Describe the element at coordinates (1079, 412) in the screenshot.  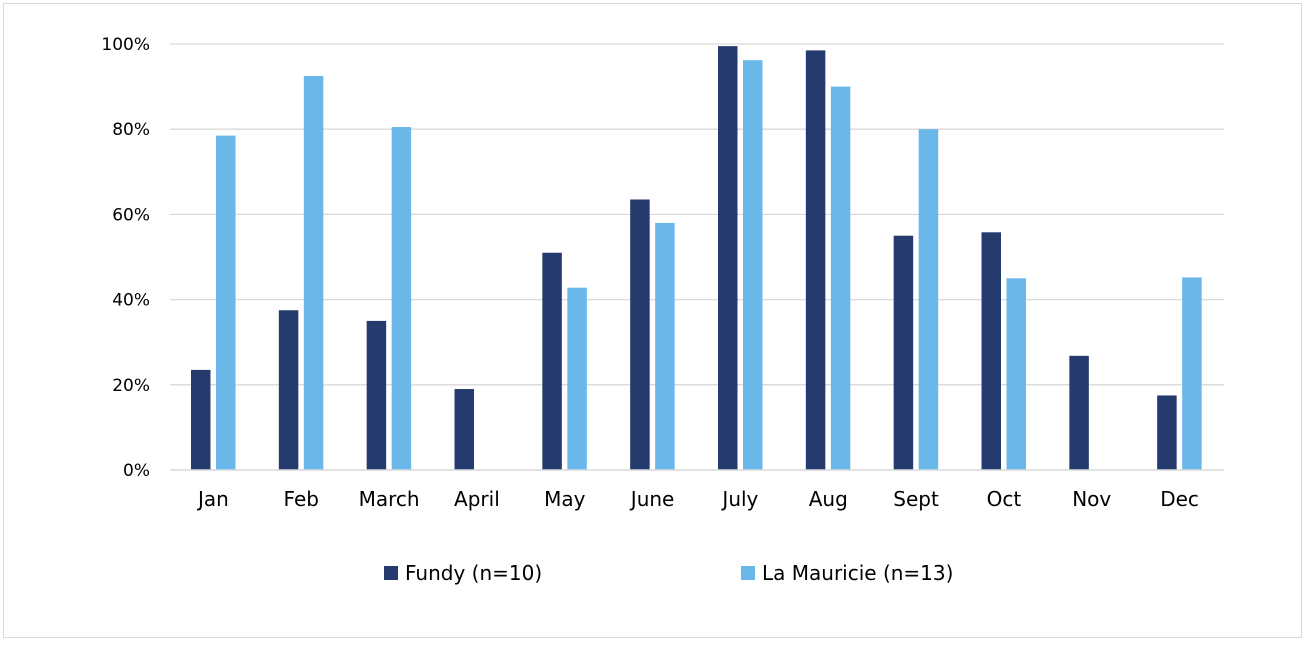
I see `bar-fundy-nov` at that location.